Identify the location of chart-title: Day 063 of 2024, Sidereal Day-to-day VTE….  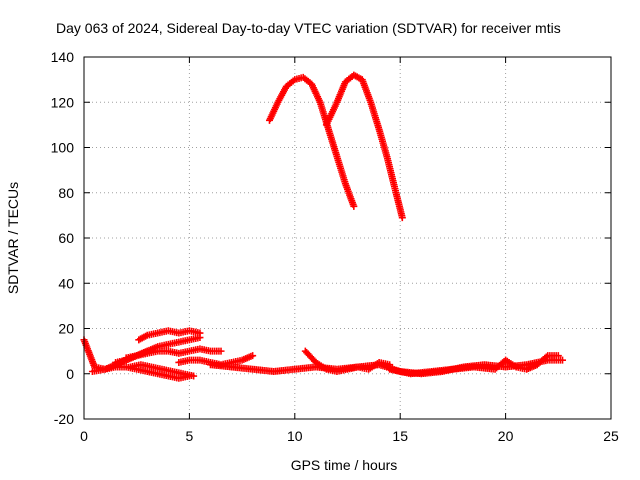
(308, 28).